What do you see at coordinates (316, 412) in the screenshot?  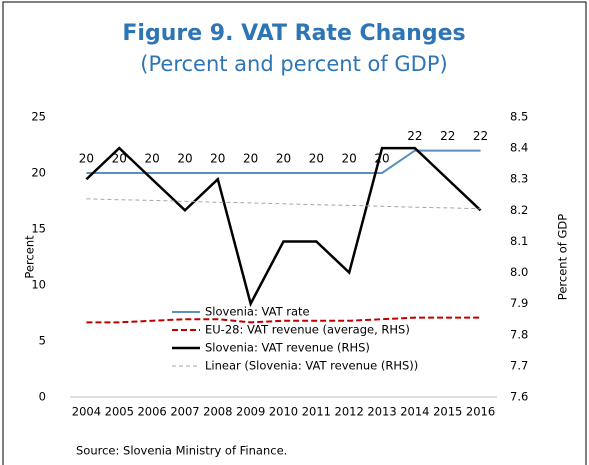 I see `x-tick-label: 2011` at bounding box center [316, 412].